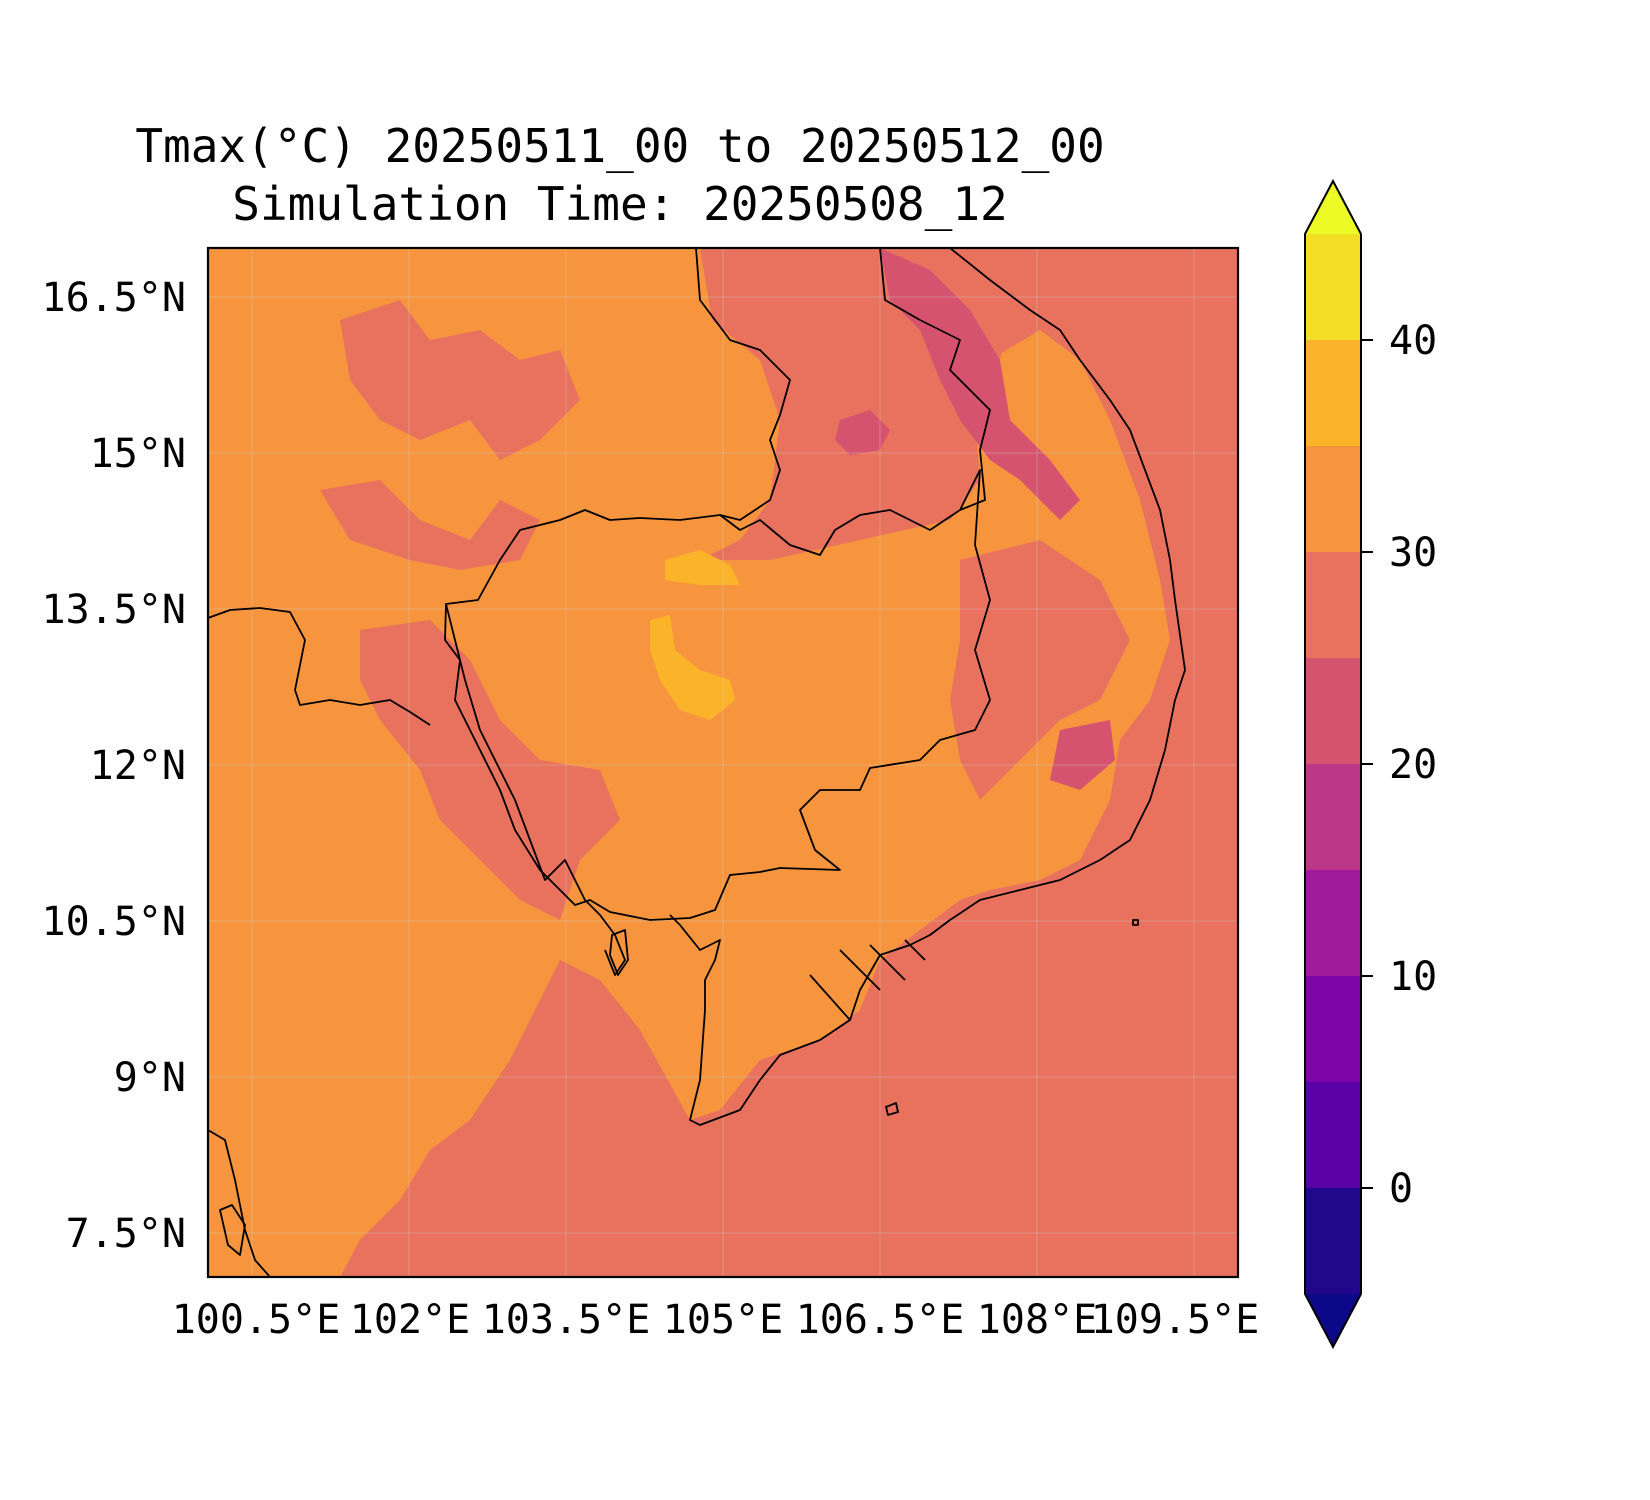 Image resolution: width=1650 pixels, height=1500 pixels. I want to click on lat-tick-label: 12°N, so click(138, 766).